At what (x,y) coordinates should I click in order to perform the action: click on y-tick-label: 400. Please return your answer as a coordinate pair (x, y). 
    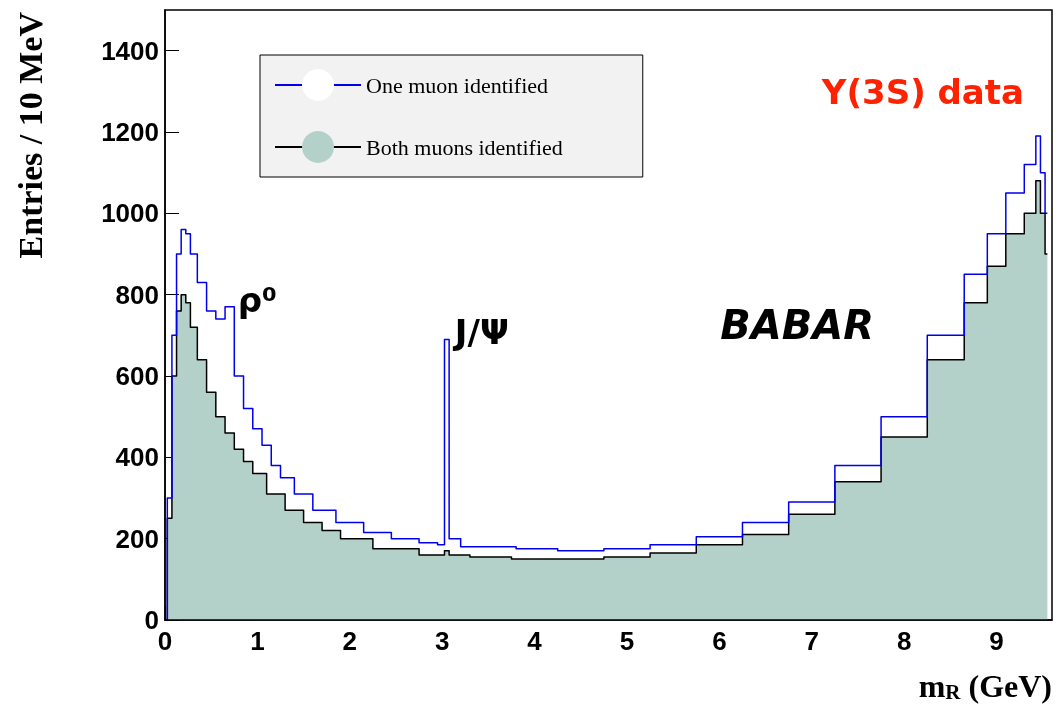
    Looking at the image, I should click on (137, 457).